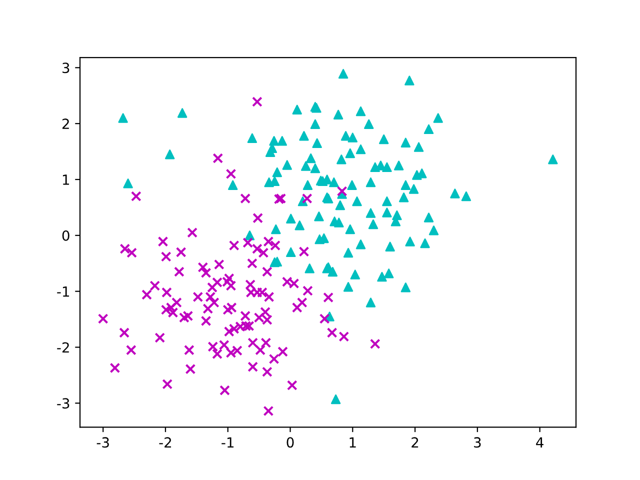  Describe the element at coordinates (477, 442) in the screenshot. I see `x-tick-label: 3` at that location.